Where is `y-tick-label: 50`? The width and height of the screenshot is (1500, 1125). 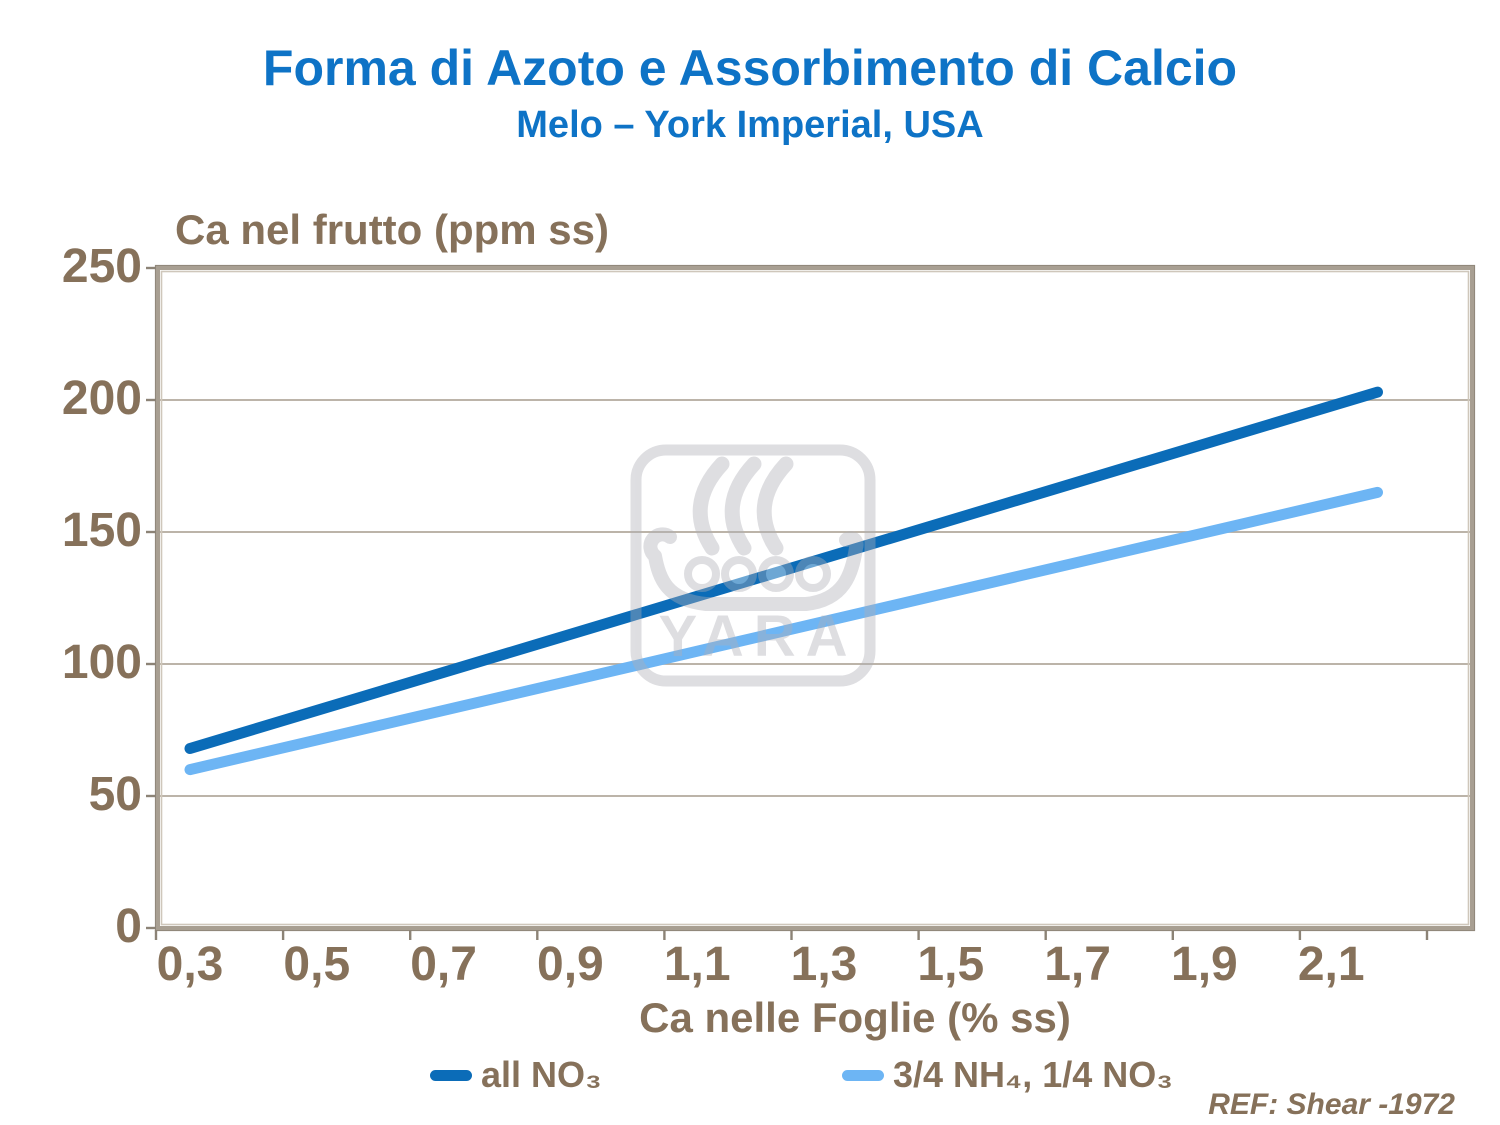 y-tick-label: 50 is located at coordinates (115, 794).